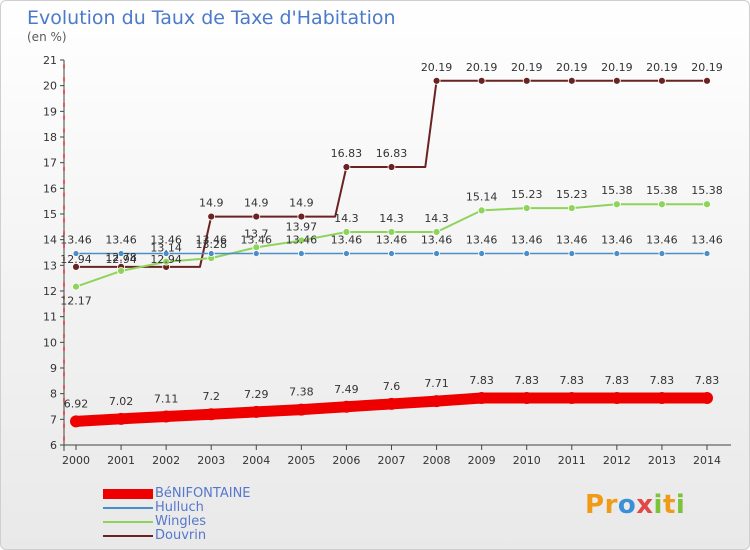  I want to click on legend-label: Wingles, so click(181, 521).